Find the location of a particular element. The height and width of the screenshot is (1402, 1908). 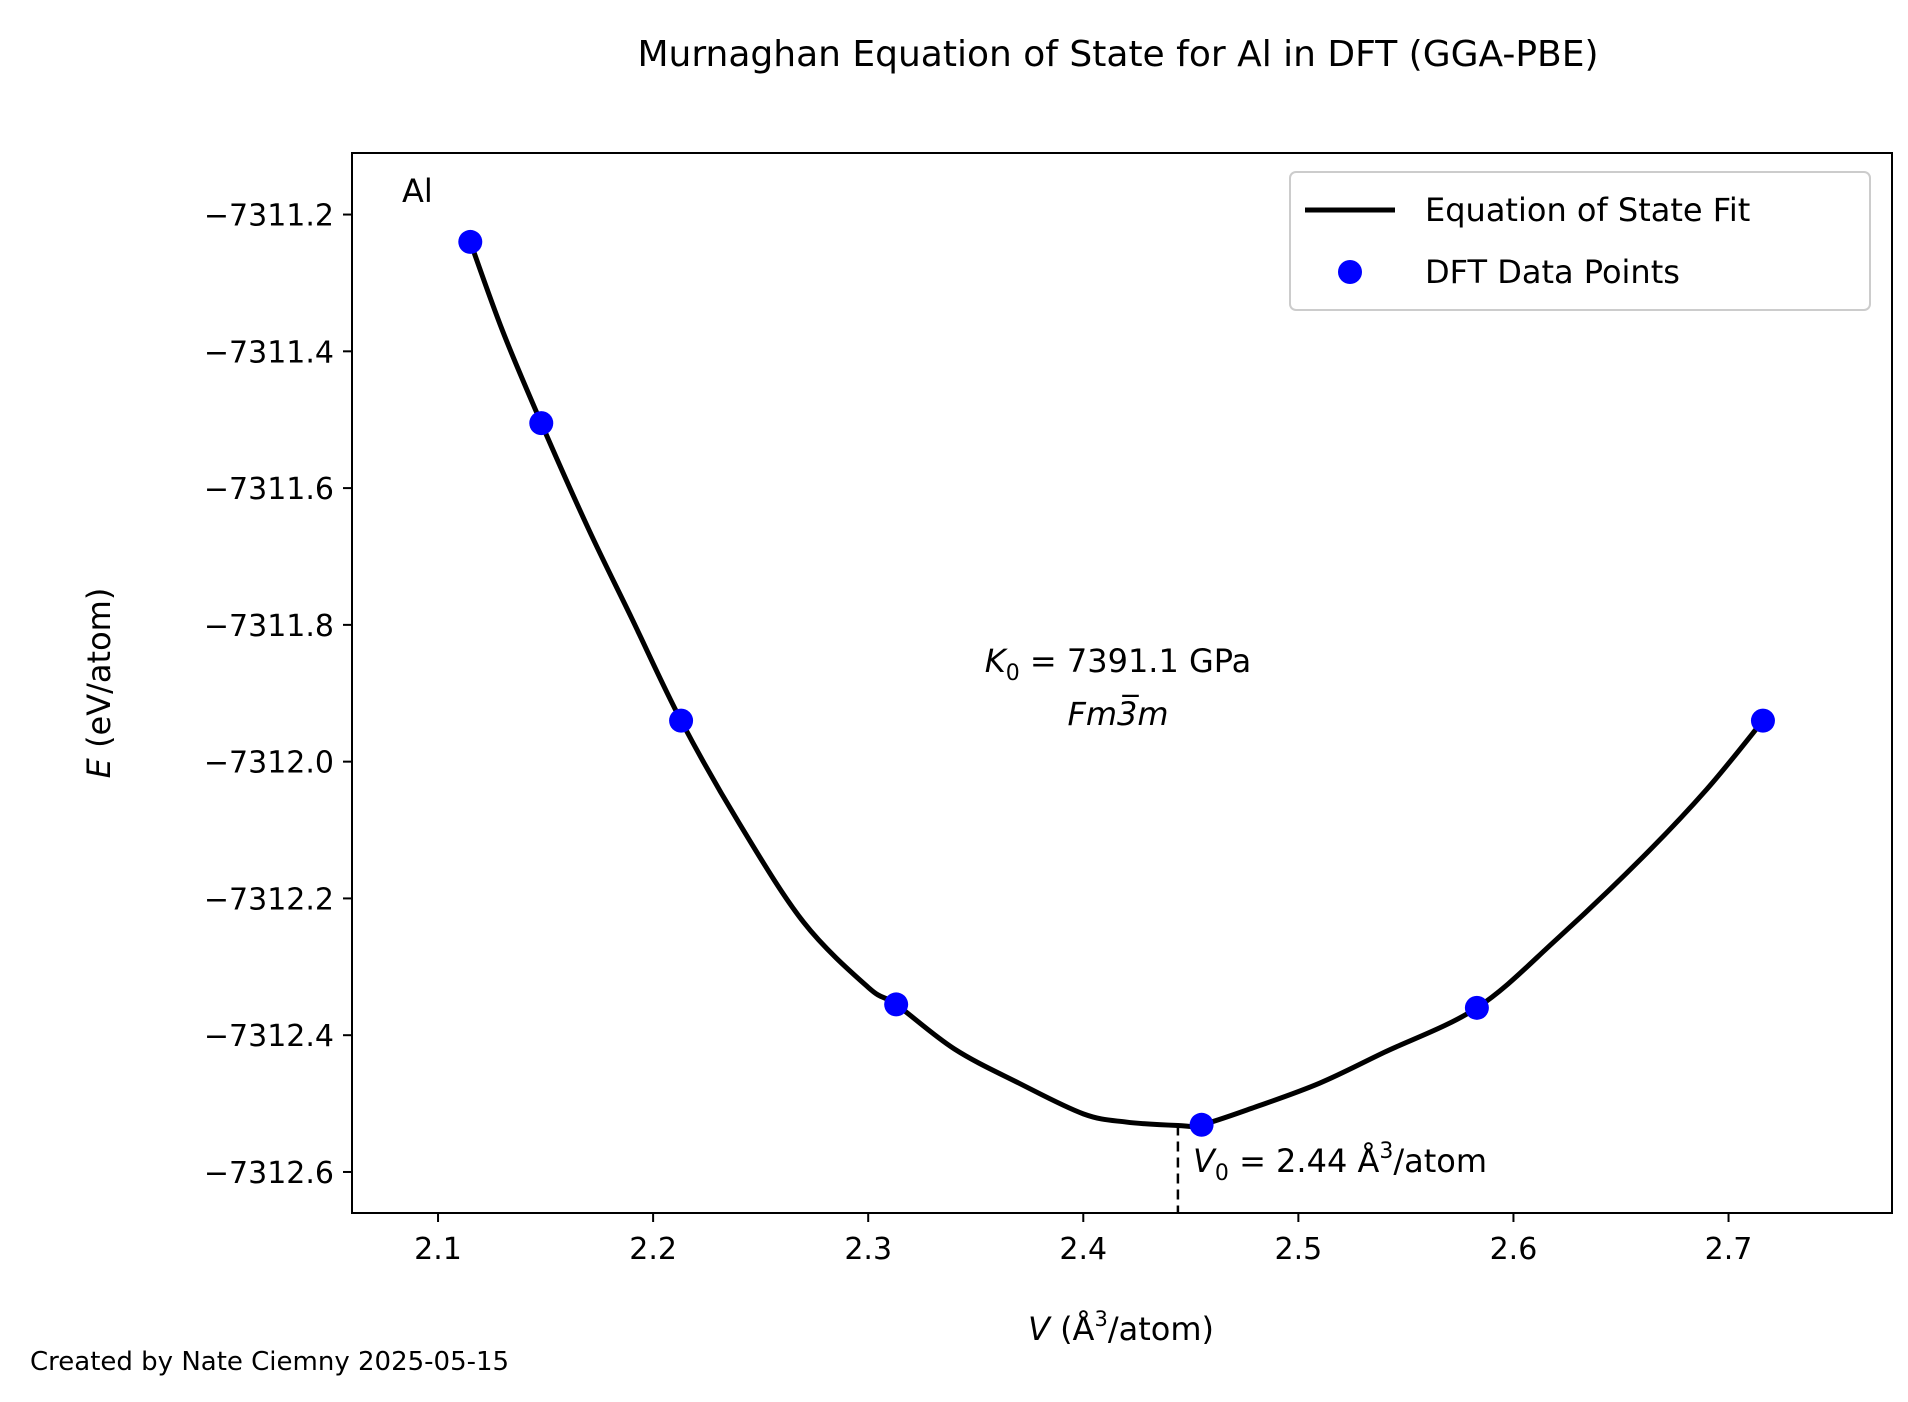

legend-box is located at coordinates (1580, 241).